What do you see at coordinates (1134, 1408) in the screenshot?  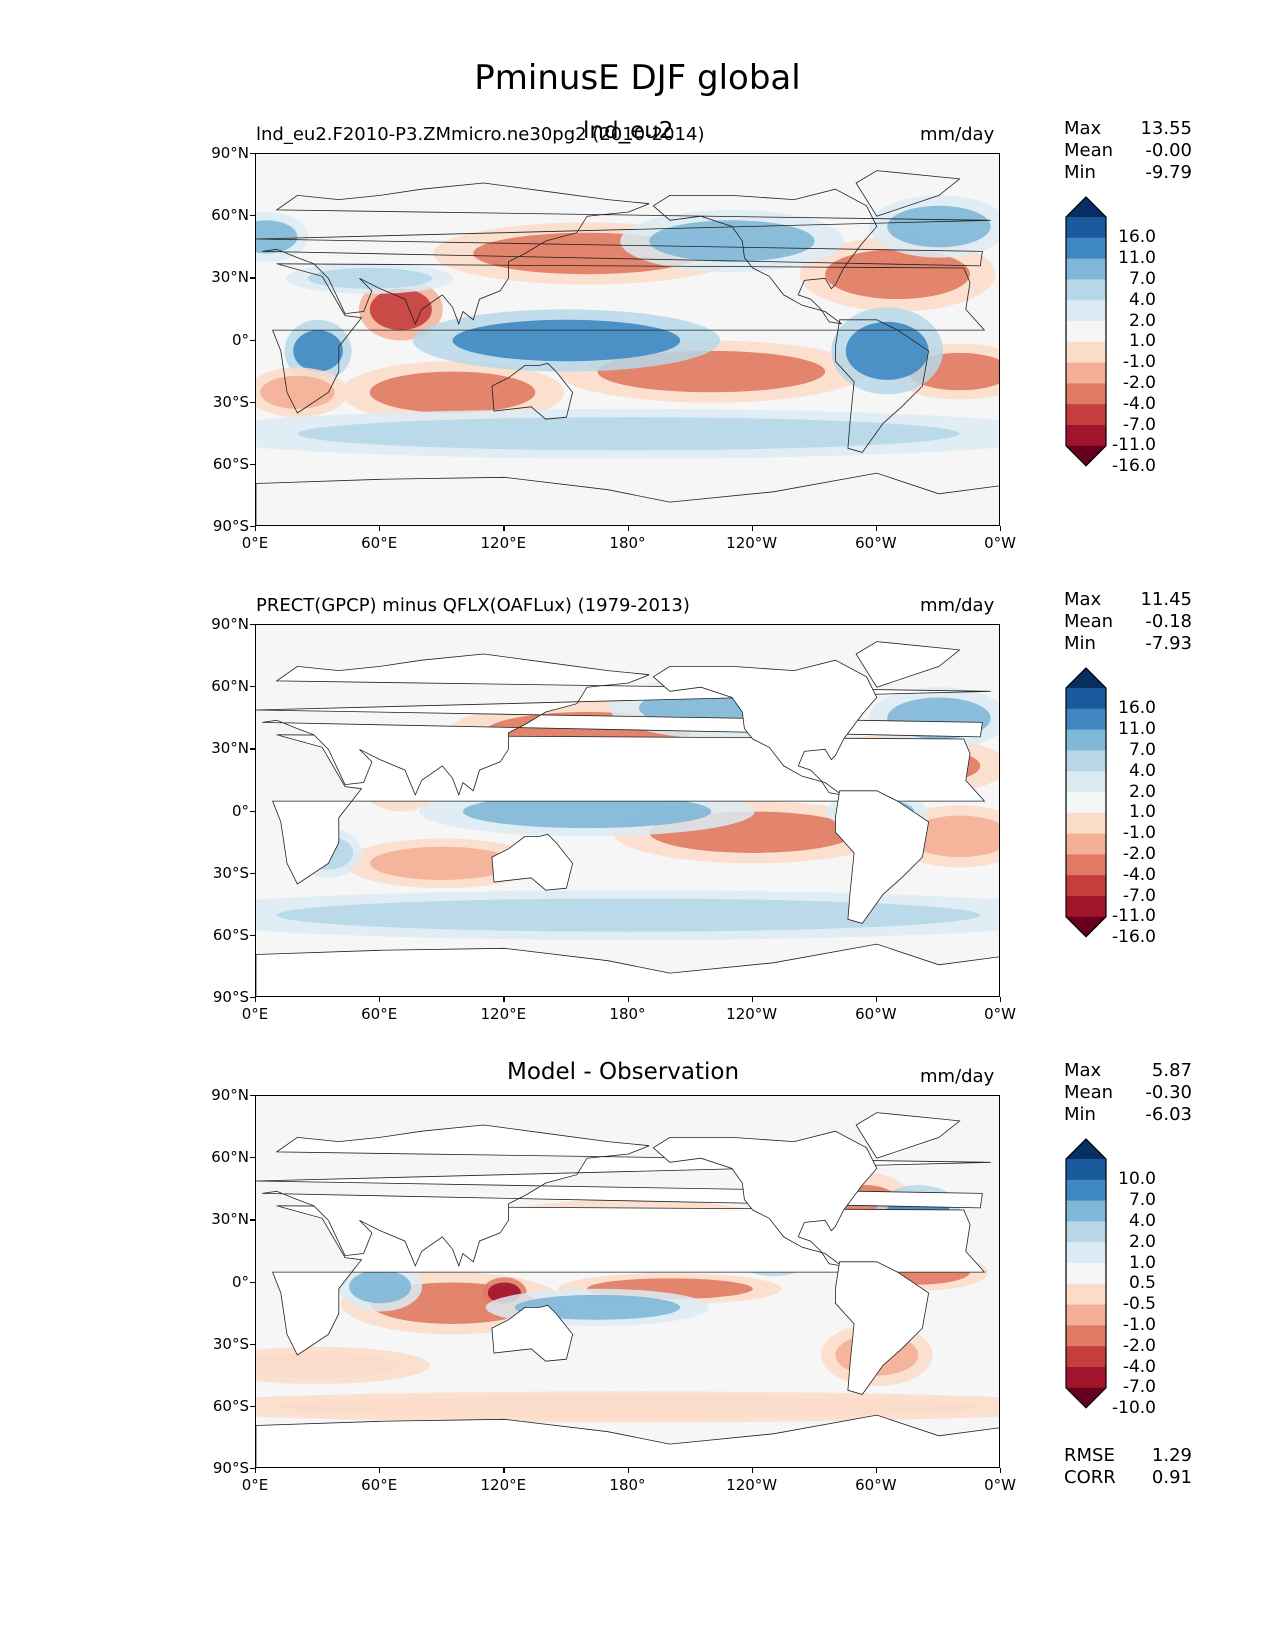 I see `colorbar-level-label: -10.0` at bounding box center [1134, 1408].